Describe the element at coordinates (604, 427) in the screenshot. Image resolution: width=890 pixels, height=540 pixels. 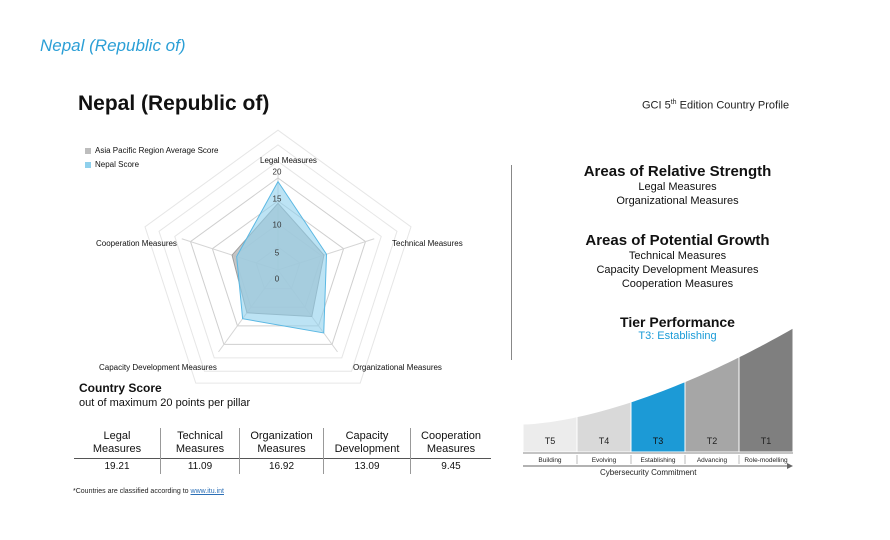
I see `tier-bar-t4` at that location.